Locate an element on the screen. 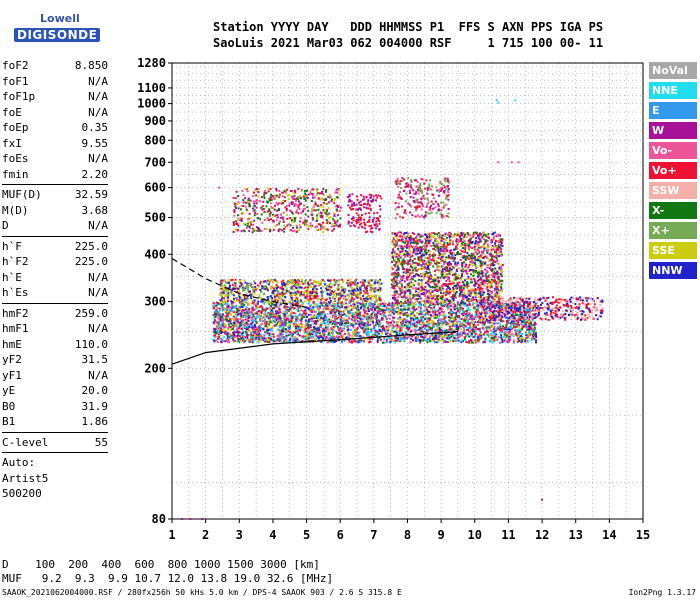  param-value: N/A is located at coordinates (98, 277).